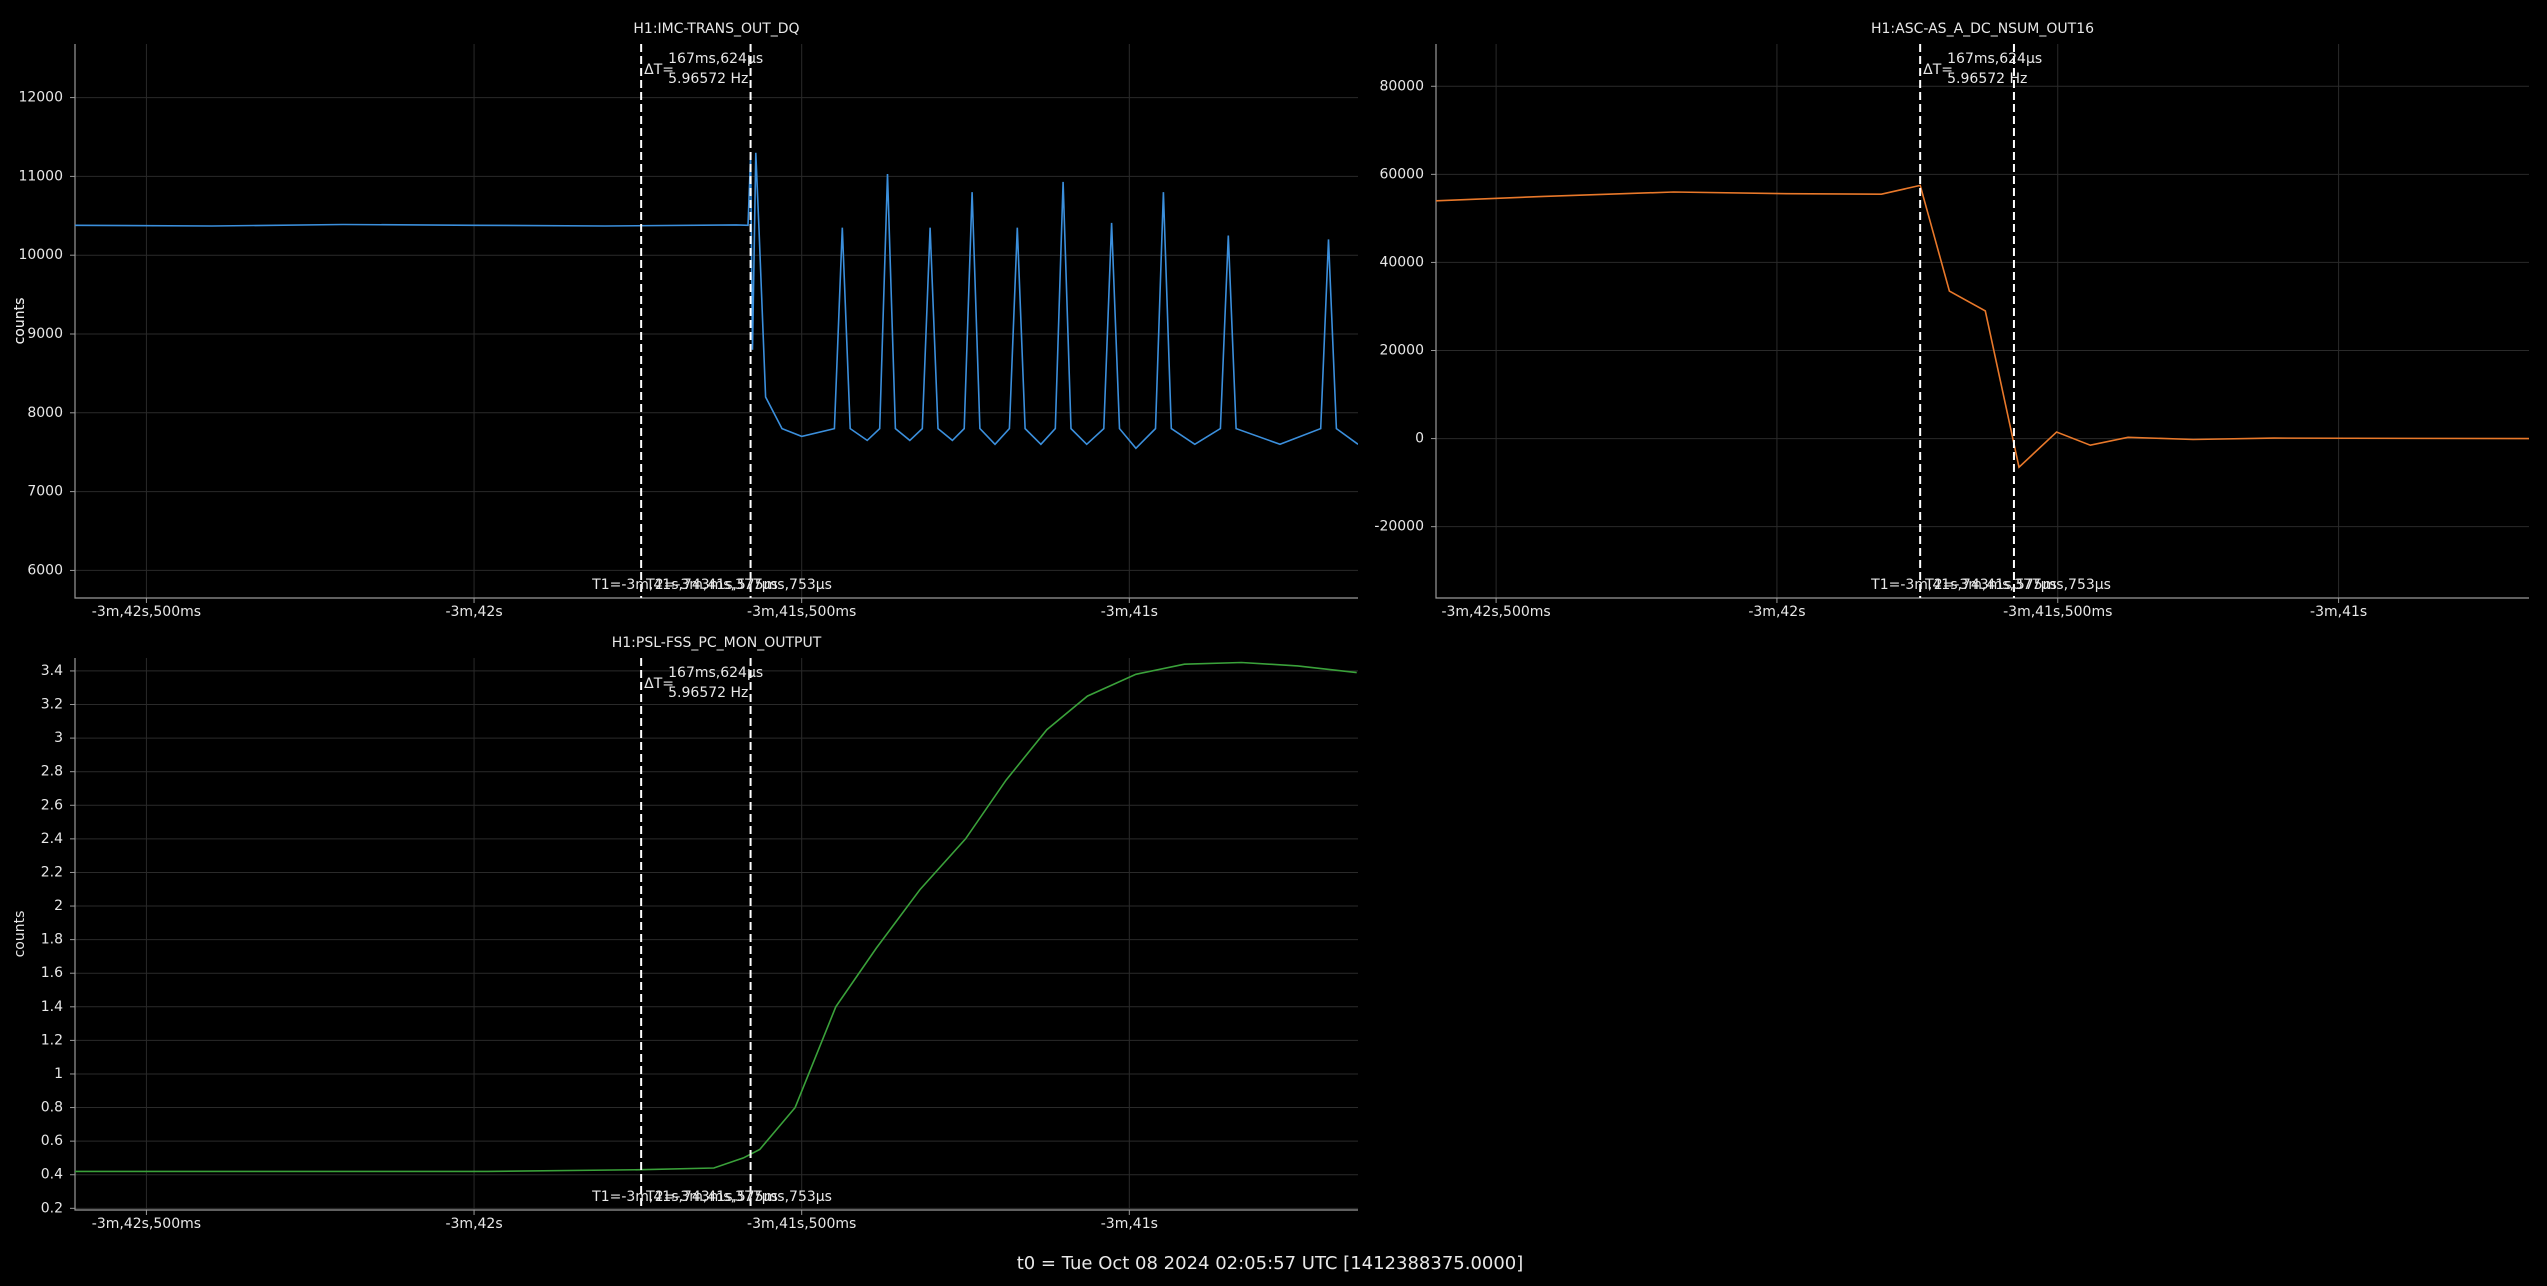 The image size is (2547, 1286). What do you see at coordinates (1399, 527) in the screenshot?
I see `y-tick-label: -20000` at bounding box center [1399, 527].